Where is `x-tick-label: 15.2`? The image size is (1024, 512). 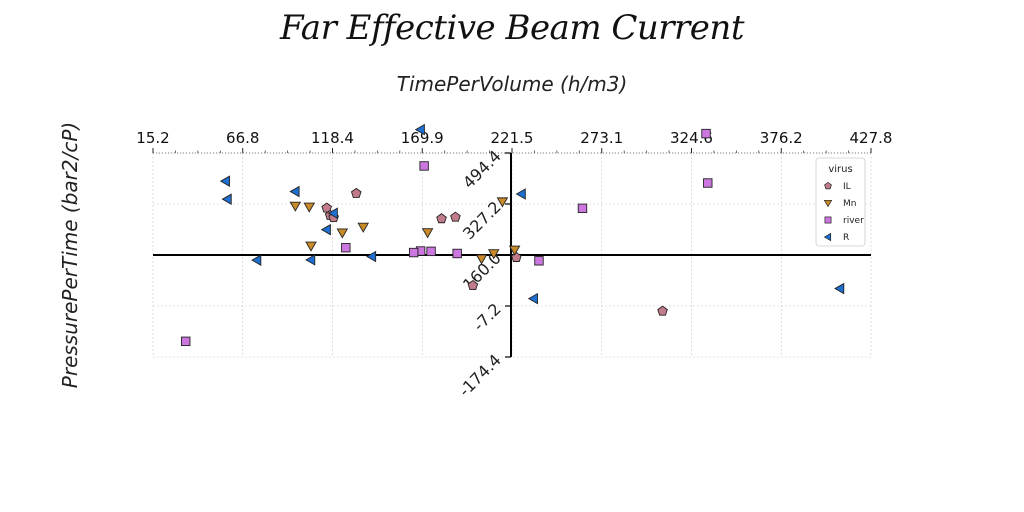
x-tick-label: 15.2 is located at coordinates (152, 138).